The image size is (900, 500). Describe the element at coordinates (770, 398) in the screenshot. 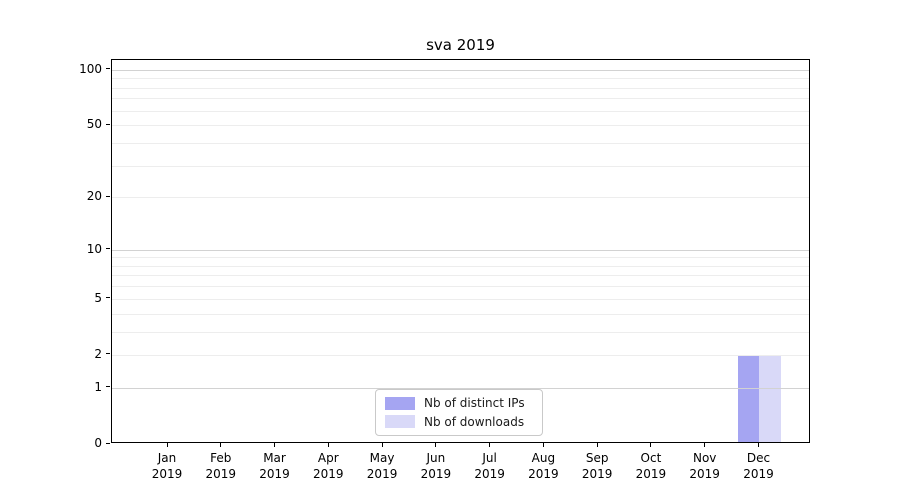

I see `bar-nb-of-downloads` at that location.